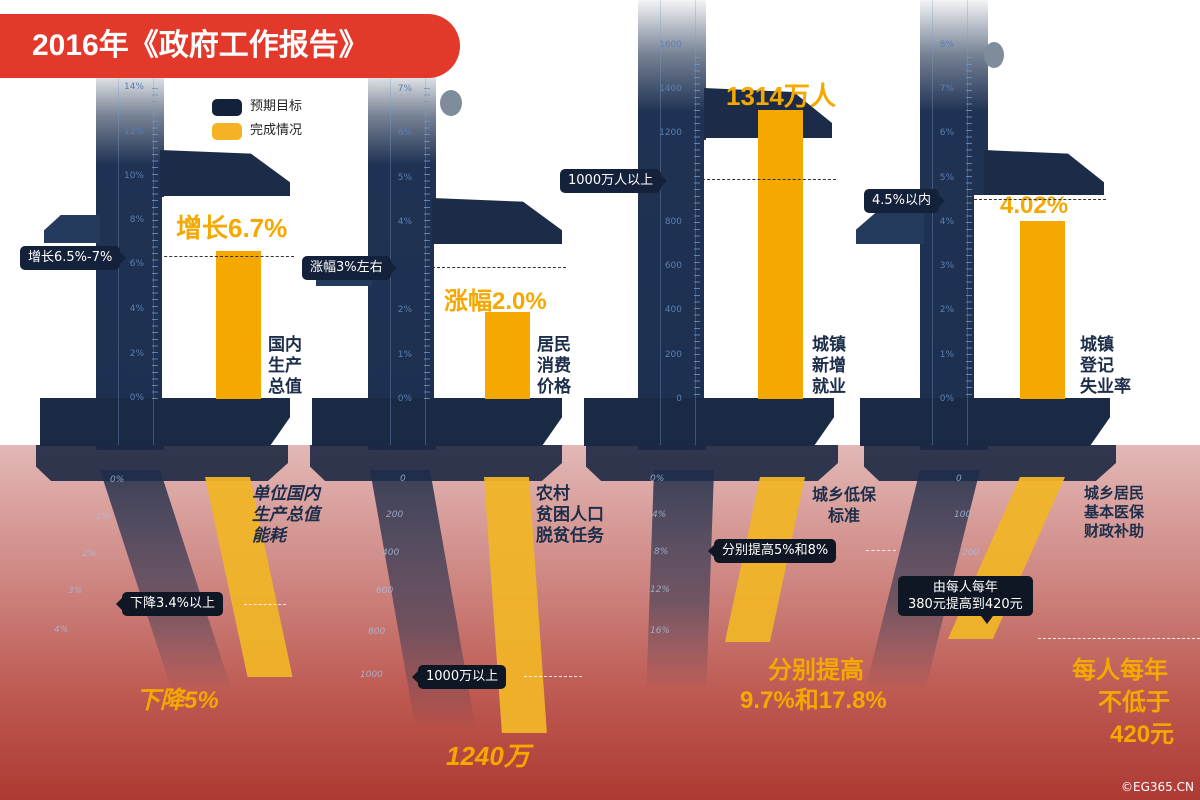 The width and height of the screenshot is (1200, 800). Describe the element at coordinates (133, 176) in the screenshot. I see `tick-label: 10%` at that location.